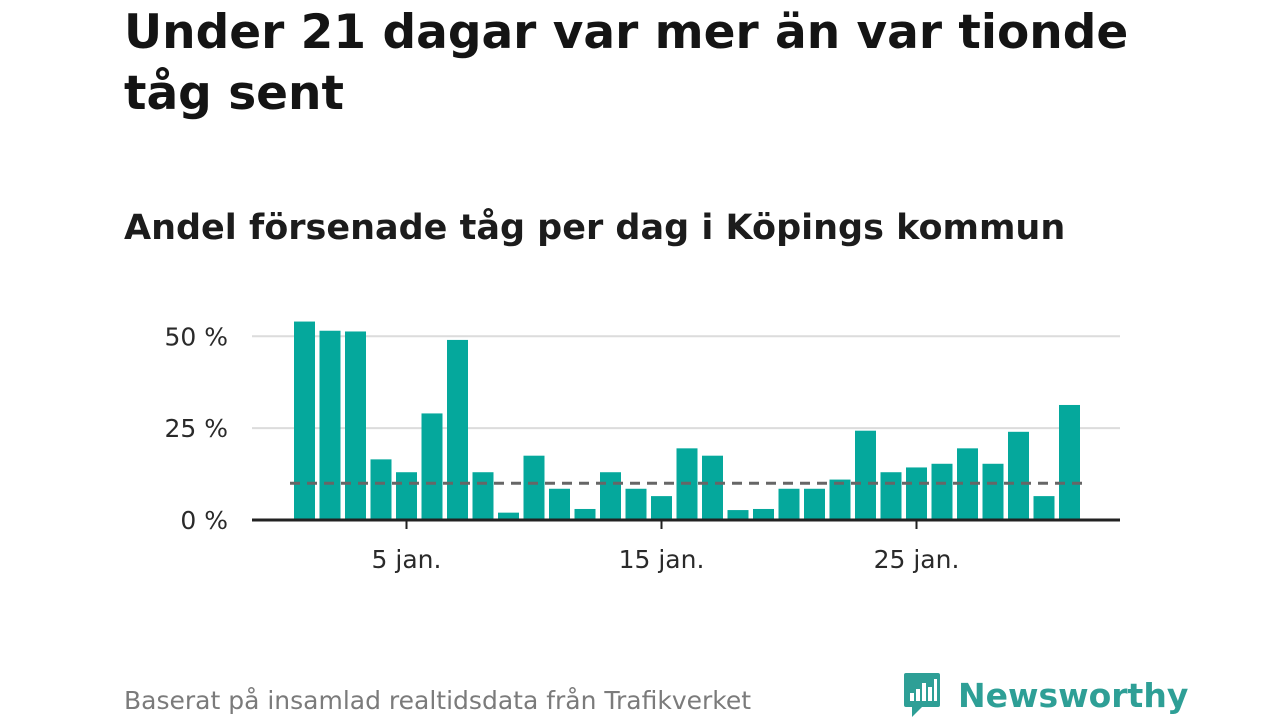  What do you see at coordinates (662, 559) in the screenshot?
I see `x-tick-label: 15 jan.` at bounding box center [662, 559].